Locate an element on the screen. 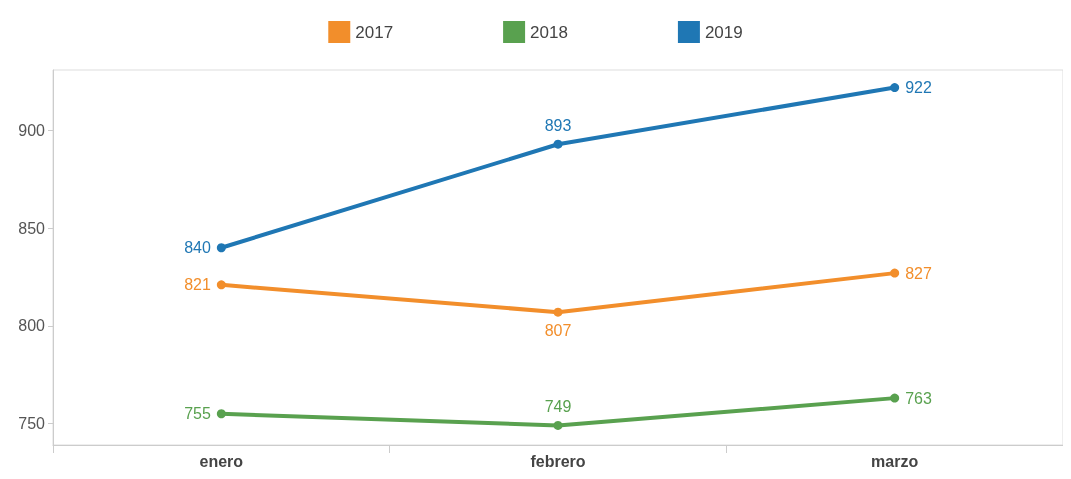 Image resolution: width=1071 pixels, height=479 pixels. legend-label: 2017 is located at coordinates (374, 32).